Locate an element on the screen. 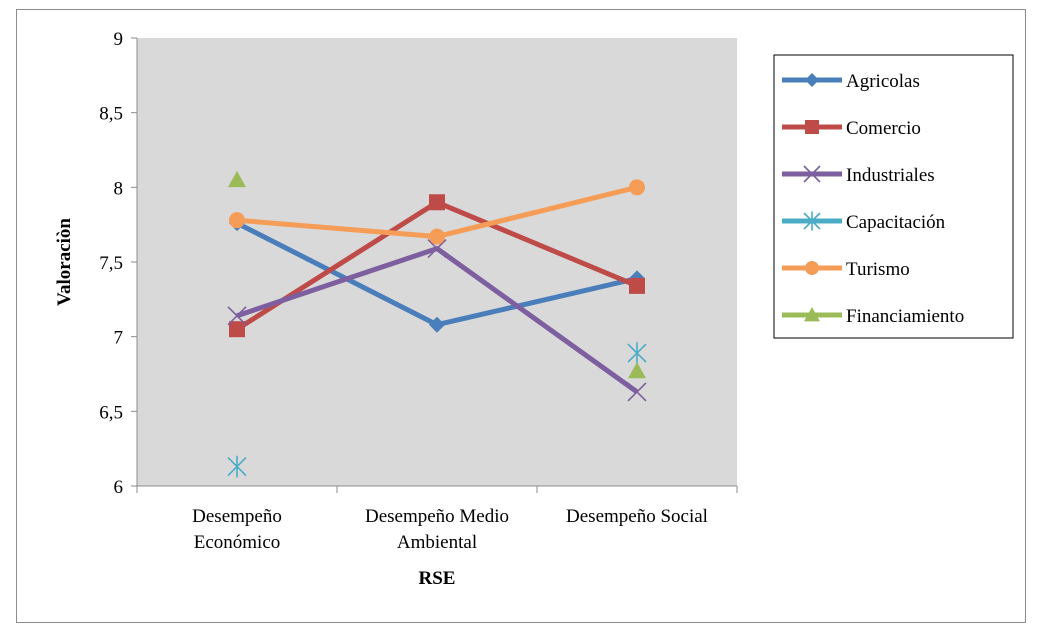  legend-entry-capacitacion: Capacitación is located at coordinates (864, 222).